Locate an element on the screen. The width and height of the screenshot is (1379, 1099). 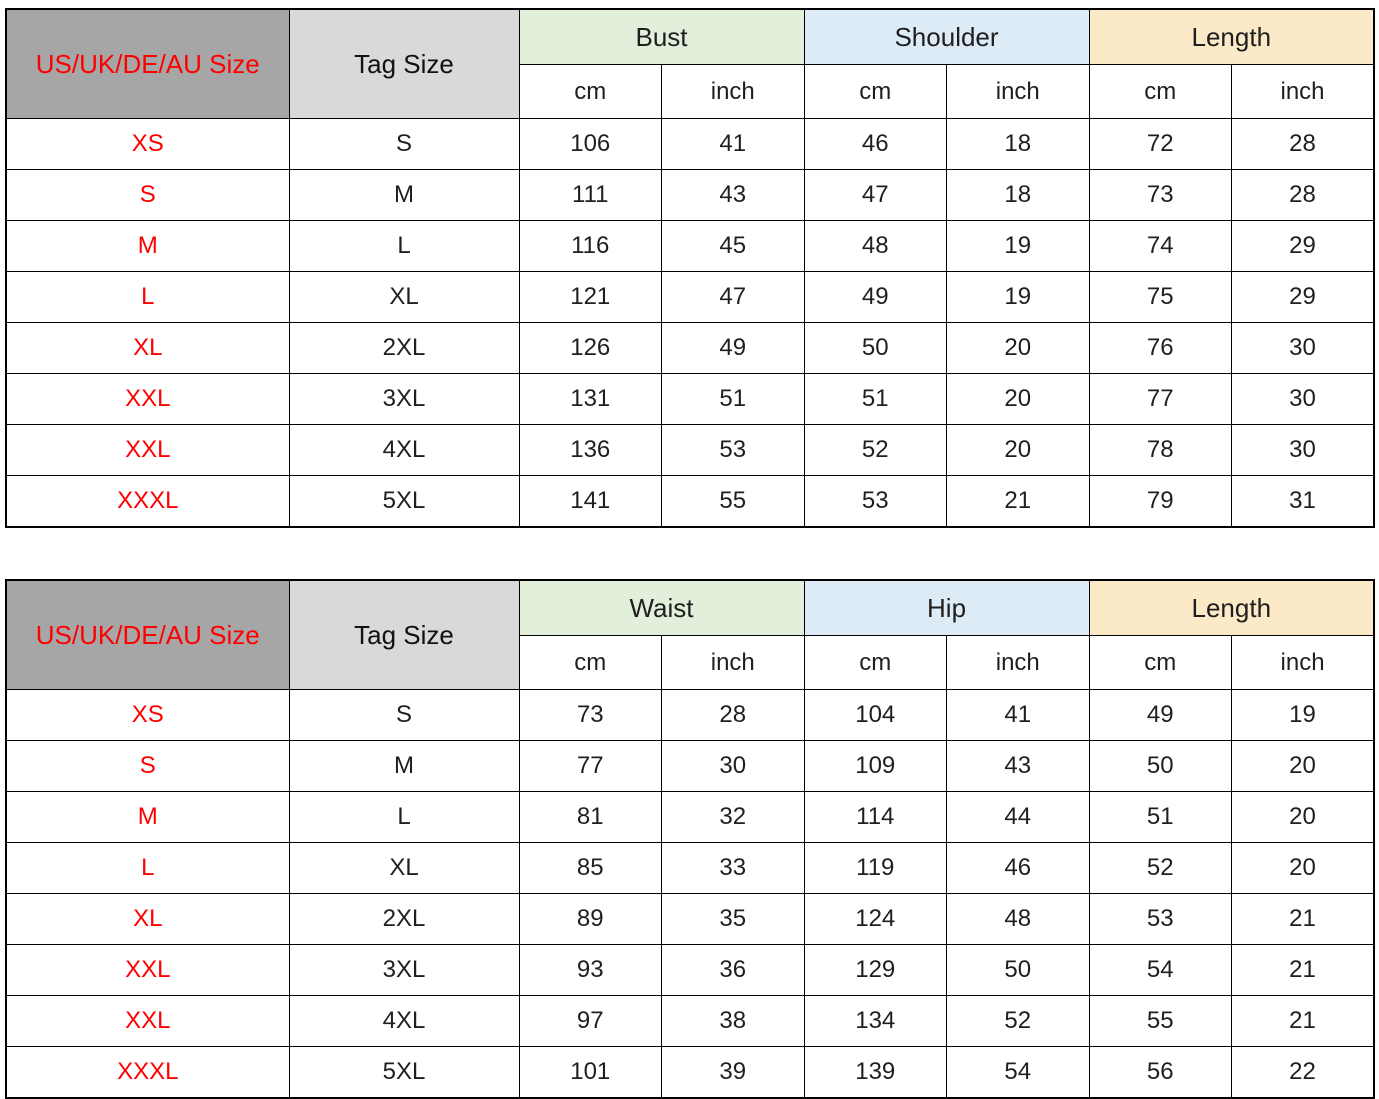
table-row: XS S 73 28 104 41 49 19 is located at coordinates (690, 715).